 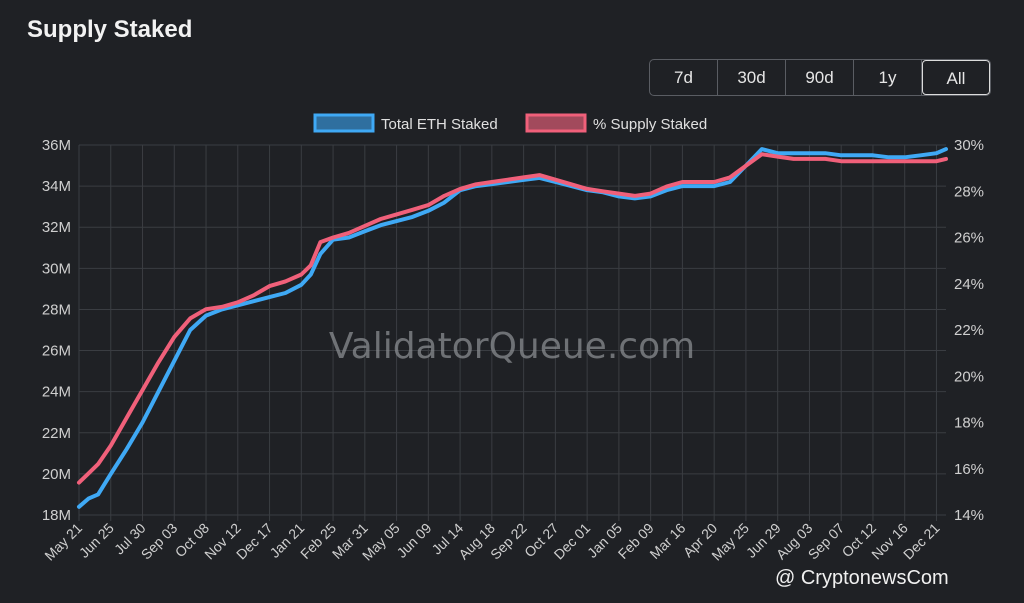 What do you see at coordinates (159, 541) in the screenshot?
I see `x-tick-label: Sep 03` at bounding box center [159, 541].